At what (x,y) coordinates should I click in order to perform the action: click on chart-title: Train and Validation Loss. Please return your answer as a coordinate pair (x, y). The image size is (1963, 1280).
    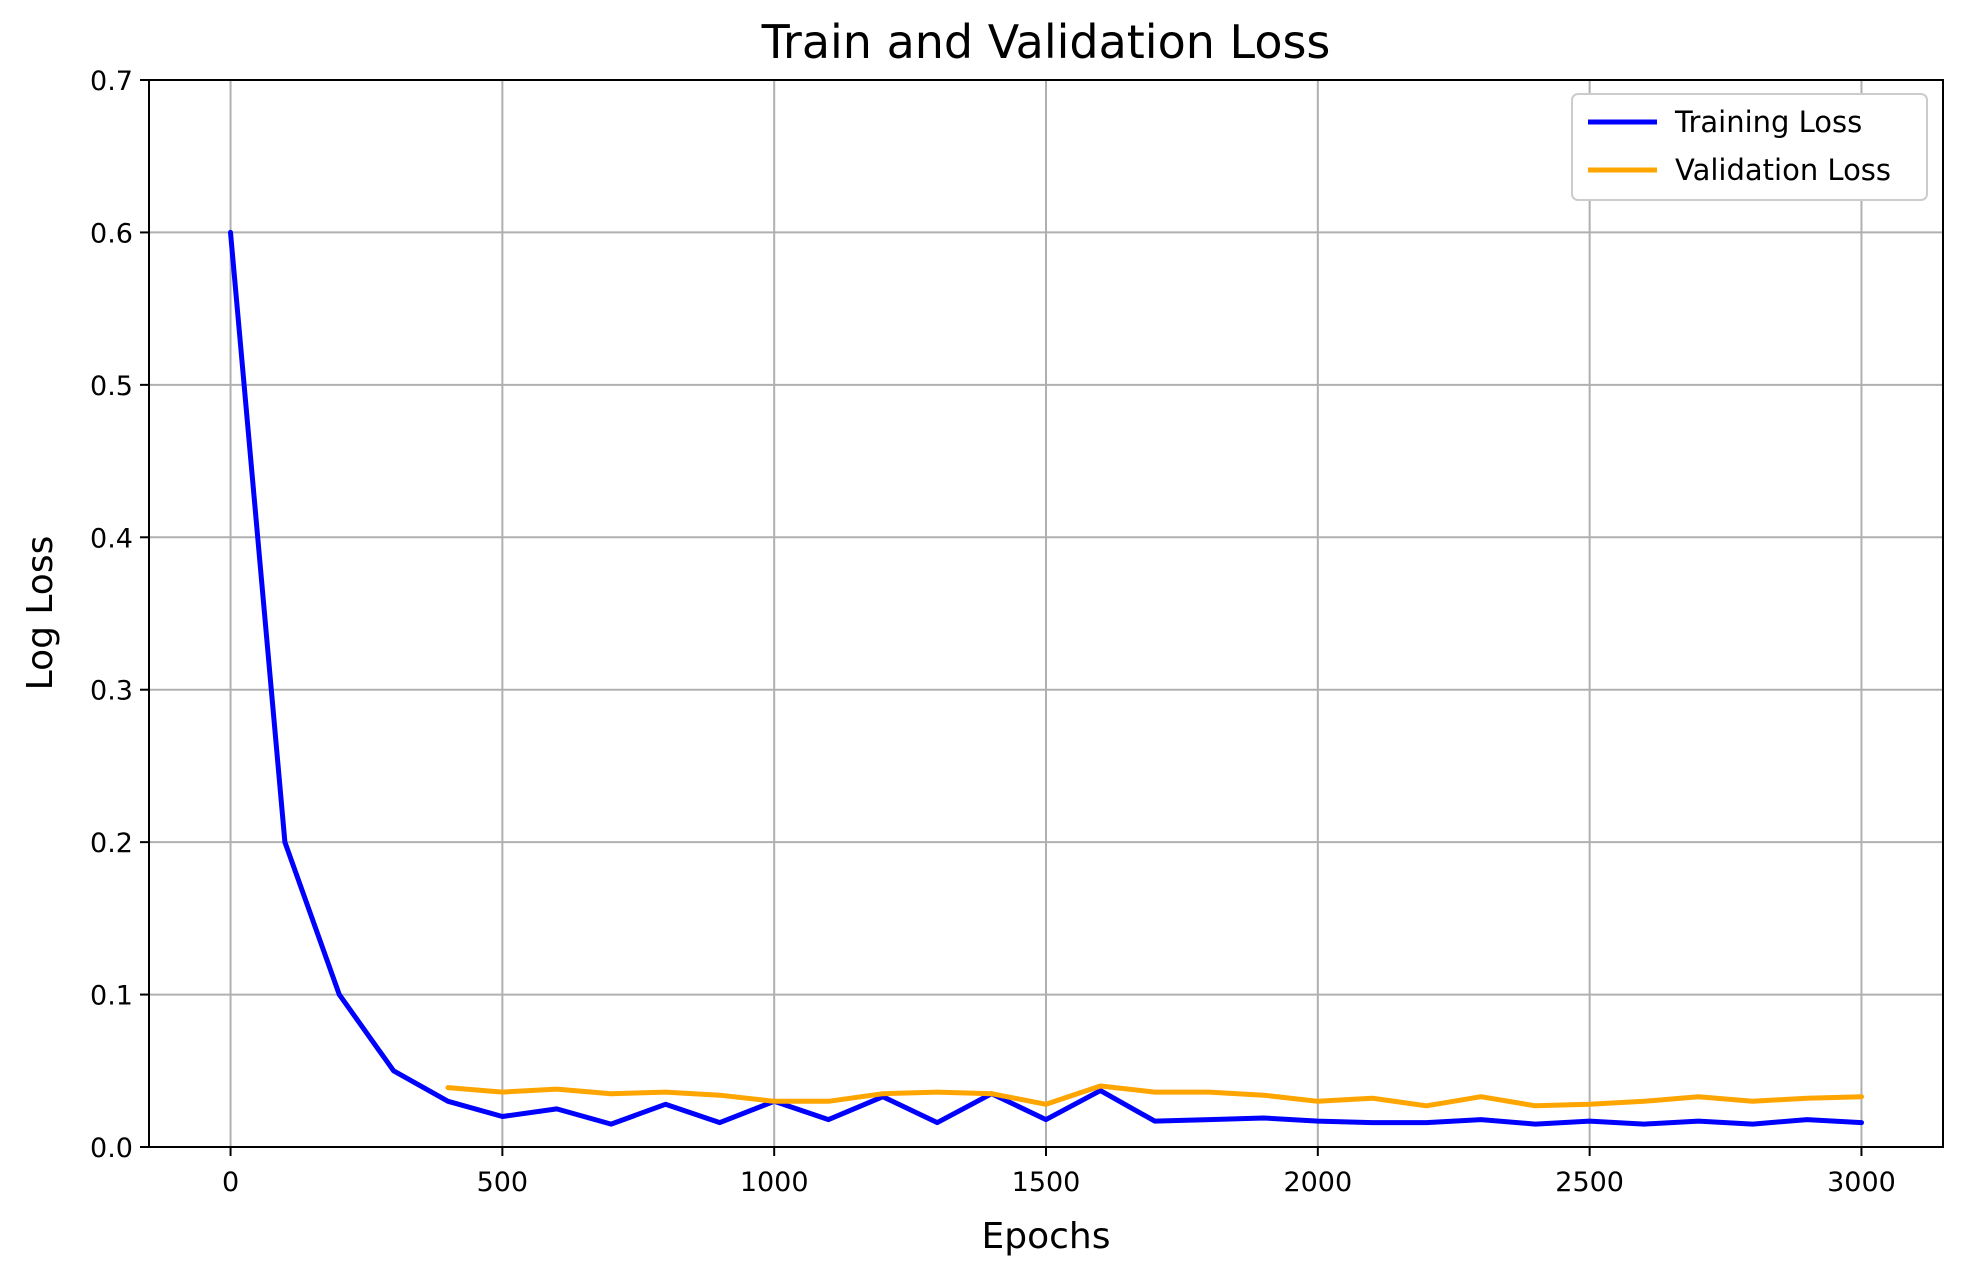
    Looking at the image, I should click on (1046, 42).